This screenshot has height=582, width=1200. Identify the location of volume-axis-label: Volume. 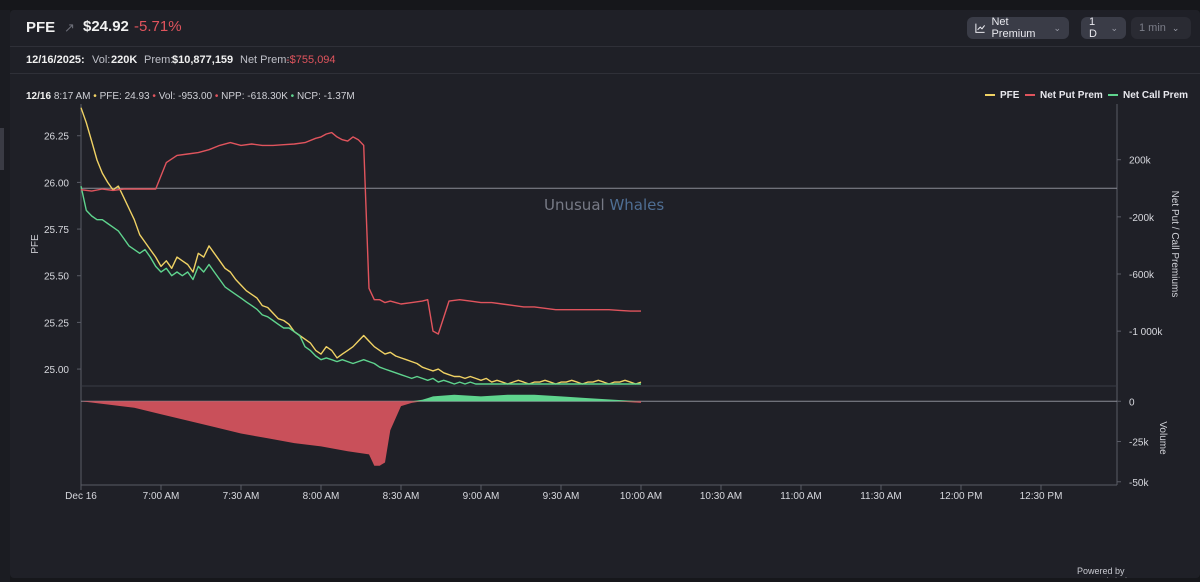
(1162, 438).